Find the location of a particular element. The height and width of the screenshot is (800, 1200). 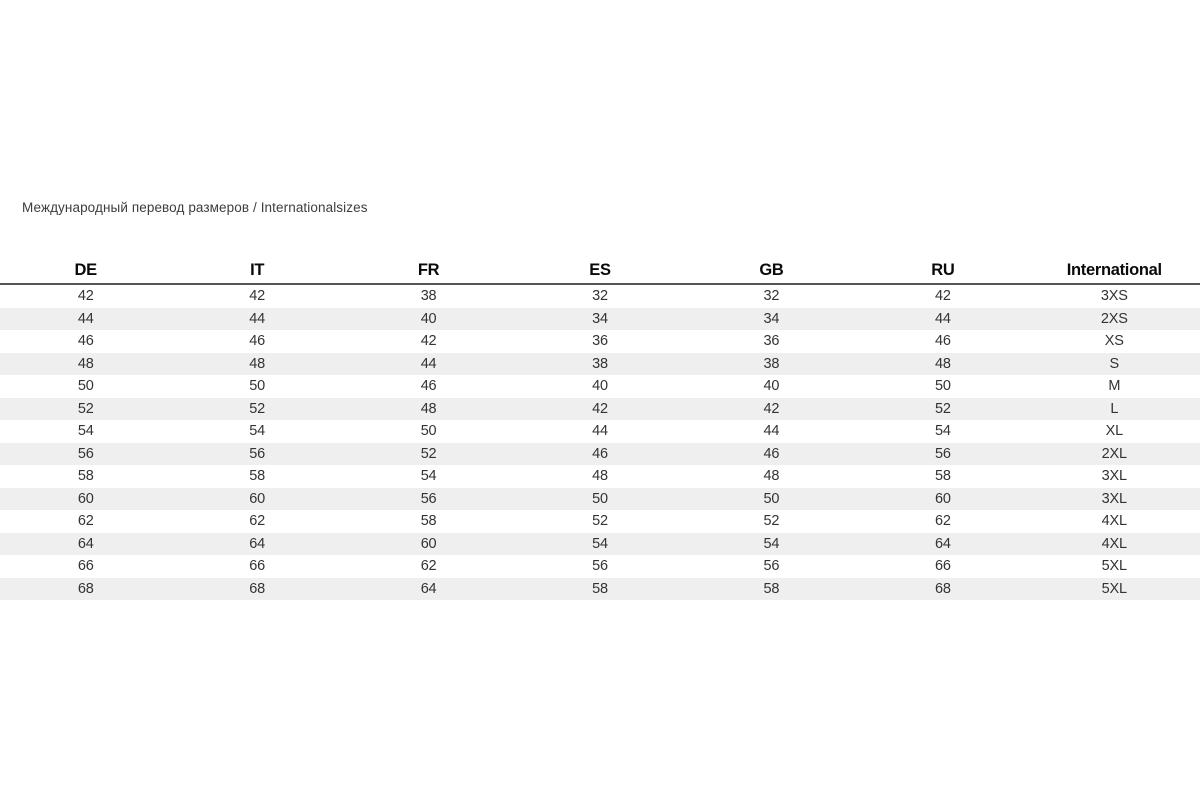

table-cell: 32 is located at coordinates (771, 296).